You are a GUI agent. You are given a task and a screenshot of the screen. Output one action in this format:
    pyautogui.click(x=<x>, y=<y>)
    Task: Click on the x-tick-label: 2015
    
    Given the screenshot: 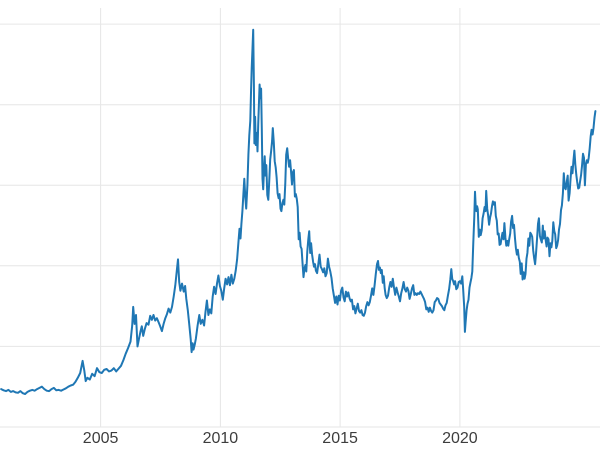 What is the action you would take?
    pyautogui.click(x=340, y=438)
    